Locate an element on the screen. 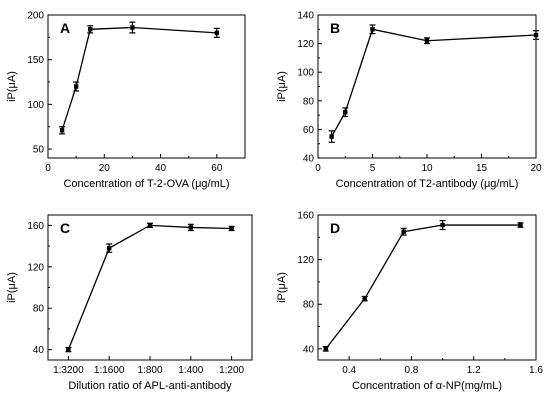 The height and width of the screenshot is (402, 550). x-tick-label: 5 is located at coordinates (373, 168).